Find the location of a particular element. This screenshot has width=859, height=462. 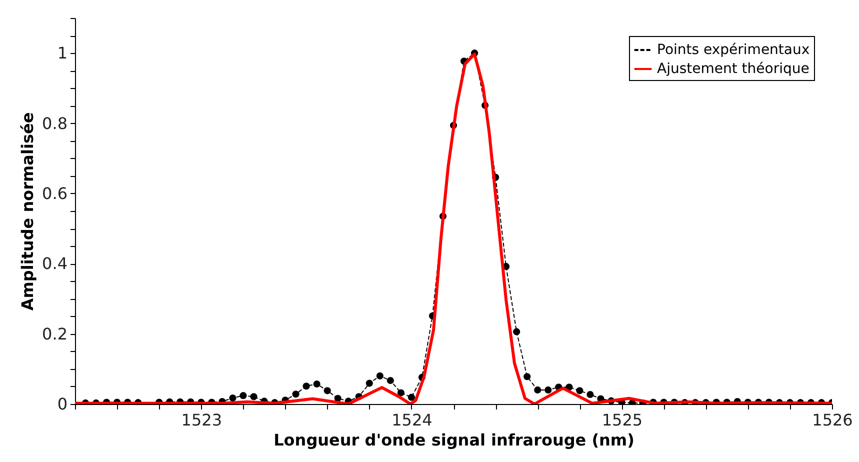

x-tick-label: 1524 is located at coordinates (412, 420).